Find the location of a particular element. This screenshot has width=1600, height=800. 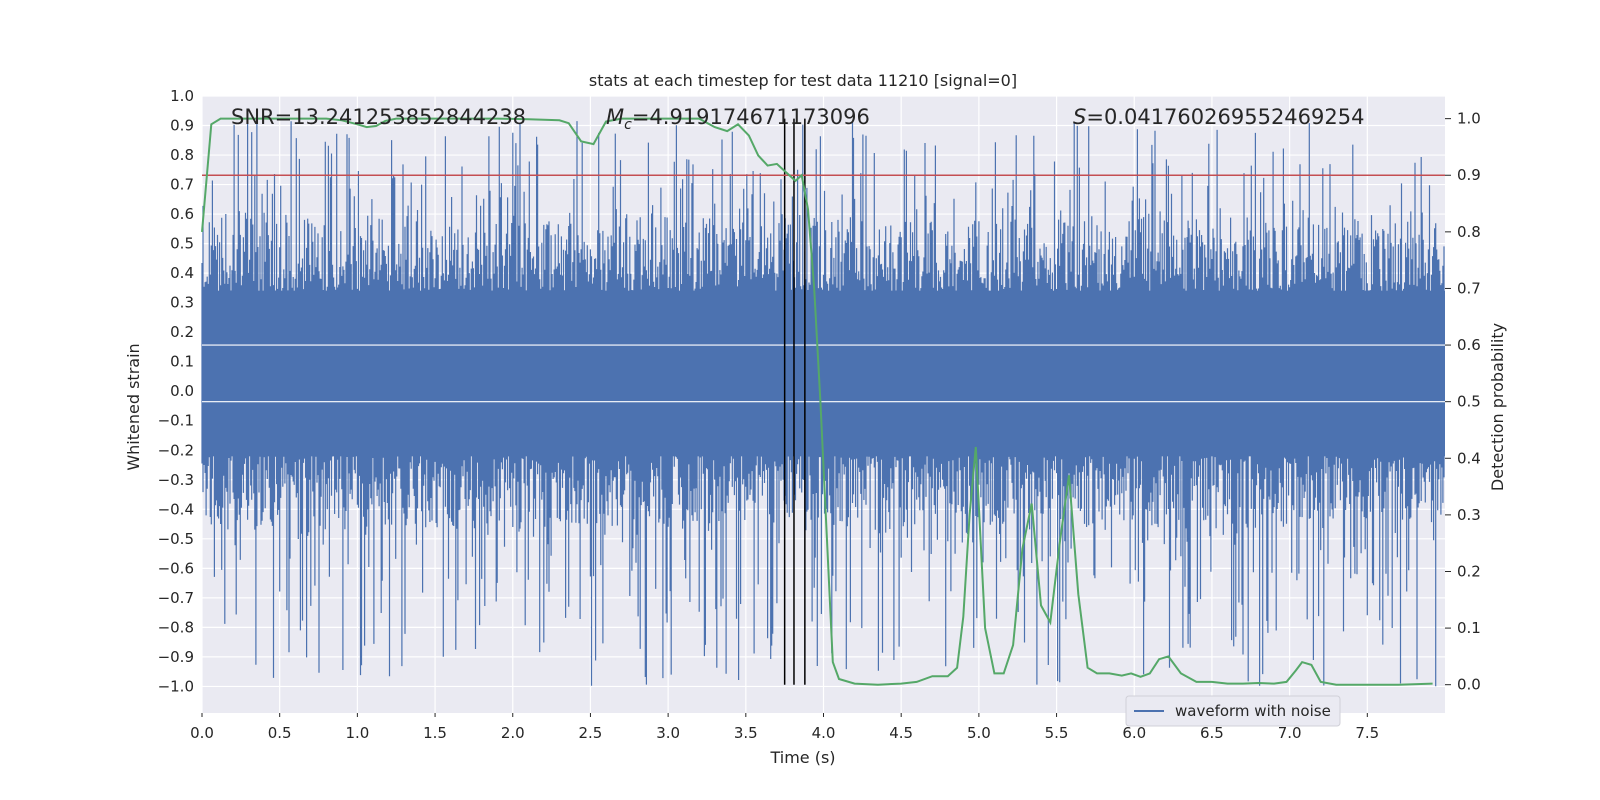

legend-box is located at coordinates (1233, 711).